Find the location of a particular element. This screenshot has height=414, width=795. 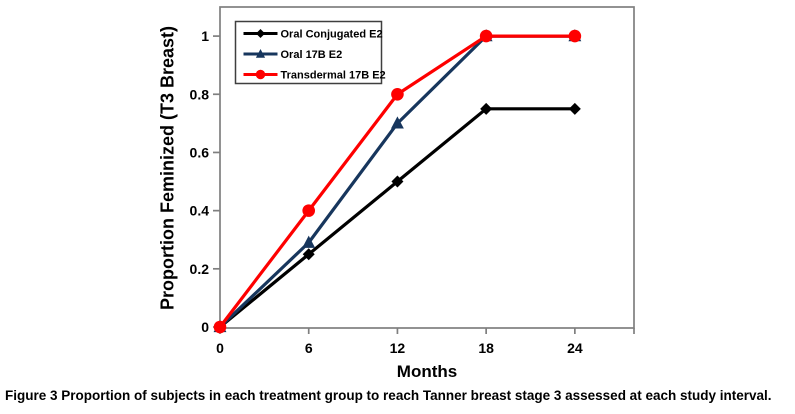

legend-swatch-marker-triangle is located at coordinates (260, 53).